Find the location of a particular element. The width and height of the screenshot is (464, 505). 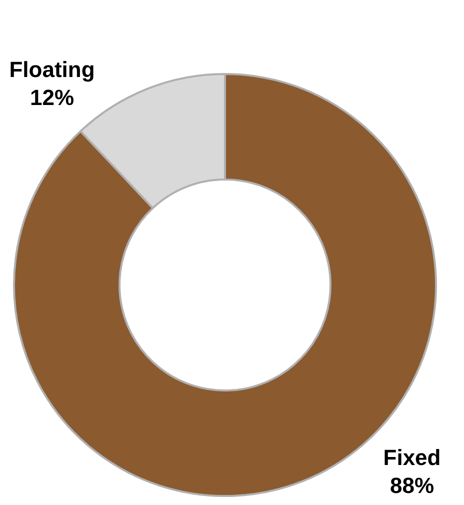

slice-label: Fixed is located at coordinates (412, 457).